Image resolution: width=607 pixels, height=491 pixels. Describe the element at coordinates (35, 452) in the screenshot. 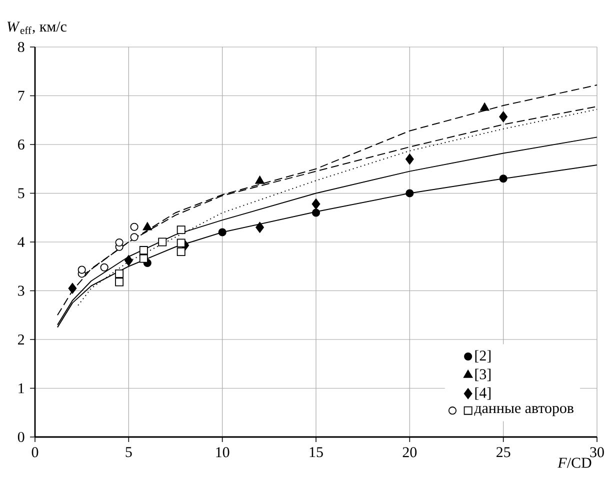

I see `x-tick-label: 0` at that location.